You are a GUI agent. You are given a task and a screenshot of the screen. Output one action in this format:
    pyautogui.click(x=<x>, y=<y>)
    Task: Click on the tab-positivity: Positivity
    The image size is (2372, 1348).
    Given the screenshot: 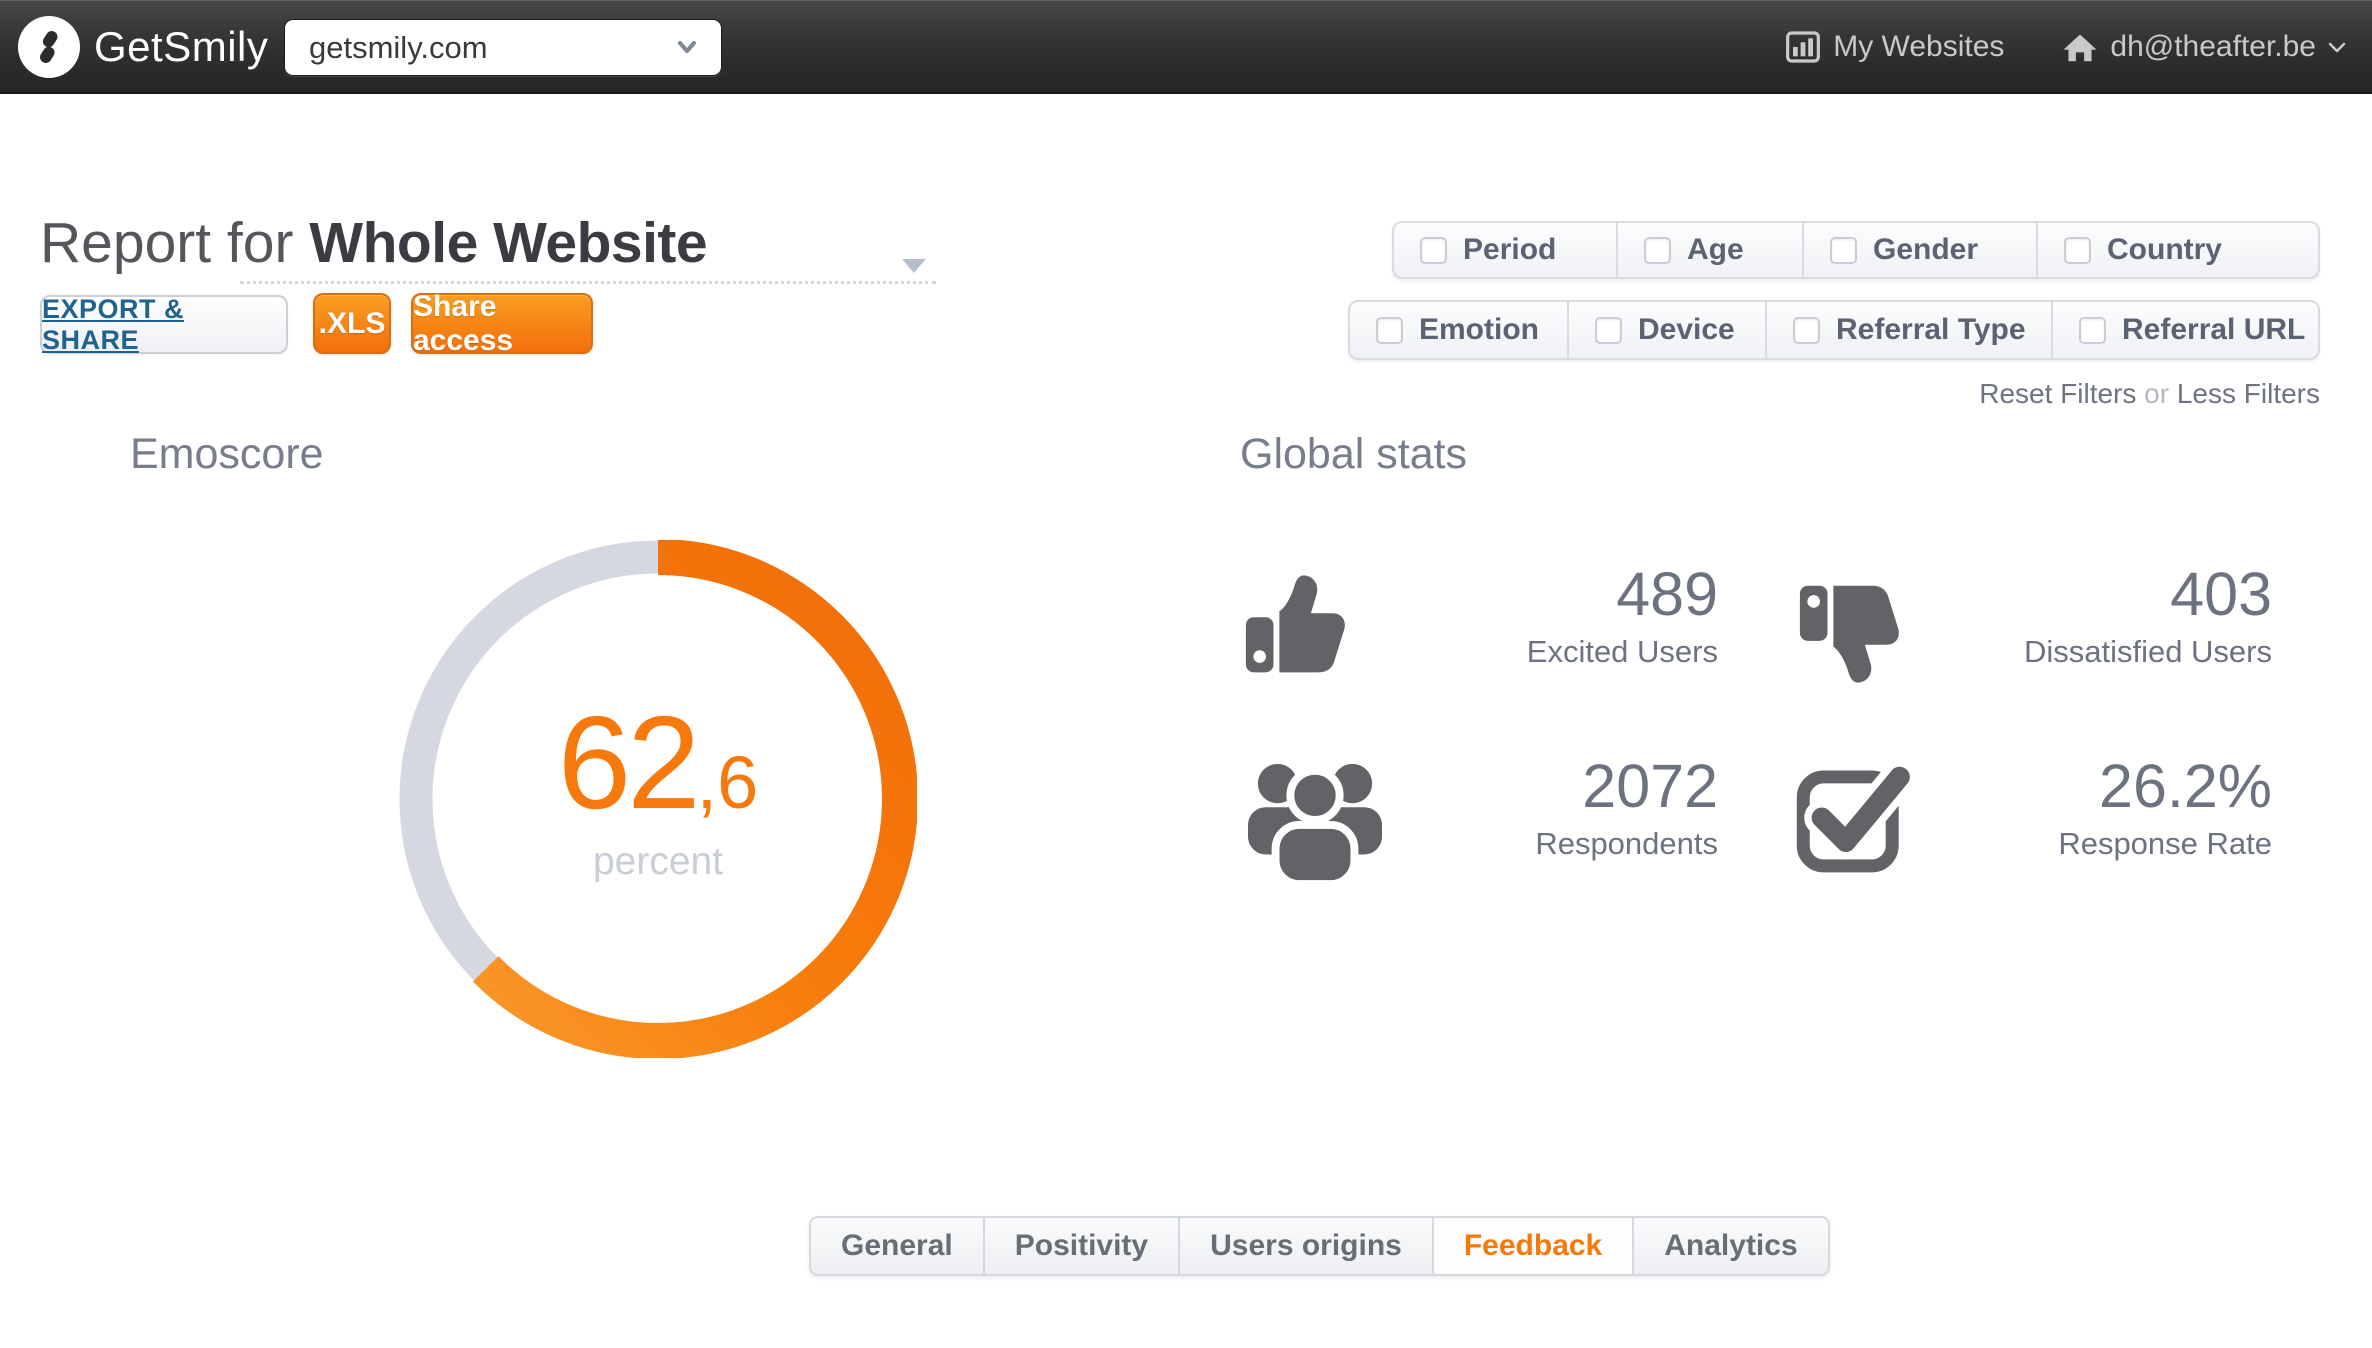 What is the action you would take?
    pyautogui.click(x=1080, y=1246)
    